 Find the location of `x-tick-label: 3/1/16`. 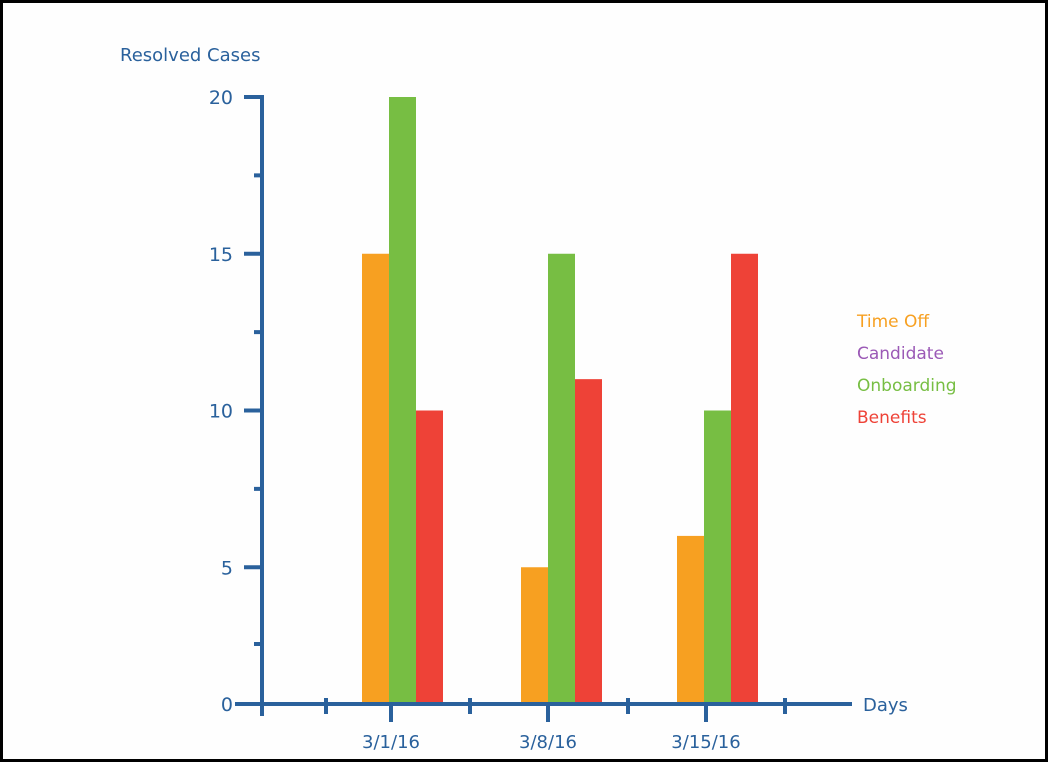

x-tick-label: 3/1/16 is located at coordinates (391, 742).